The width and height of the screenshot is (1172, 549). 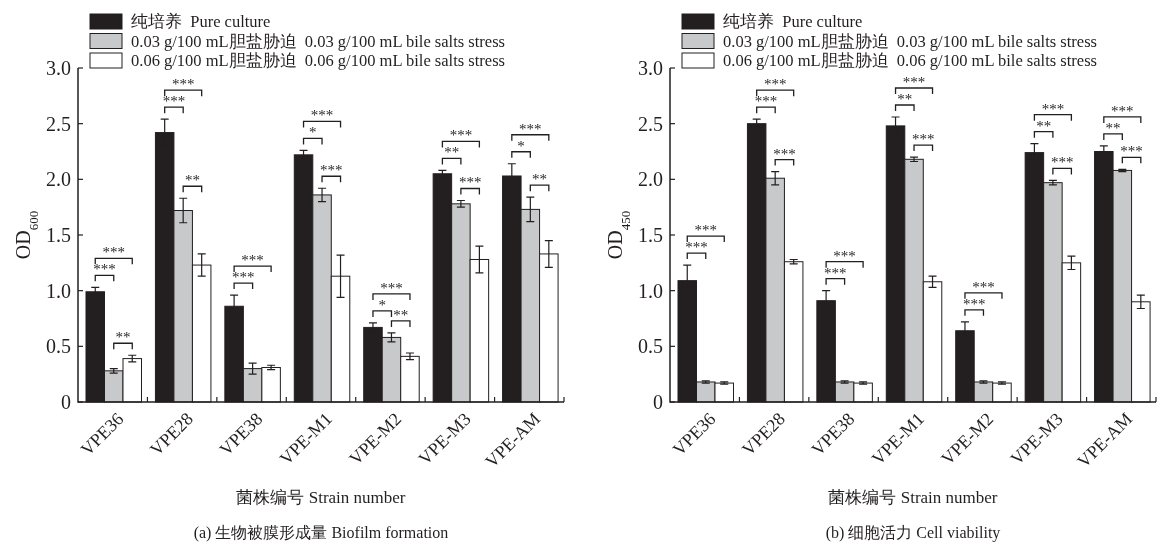 What do you see at coordinates (321, 533) in the screenshot?
I see `text: (a) 生物被膜形成量 Biofilm formation` at bounding box center [321, 533].